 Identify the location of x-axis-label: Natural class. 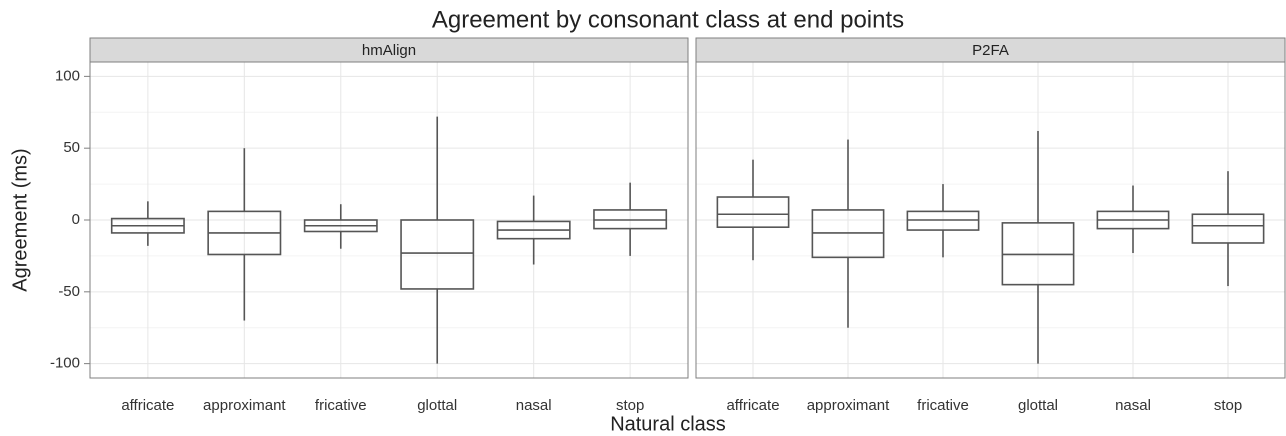
(668, 424).